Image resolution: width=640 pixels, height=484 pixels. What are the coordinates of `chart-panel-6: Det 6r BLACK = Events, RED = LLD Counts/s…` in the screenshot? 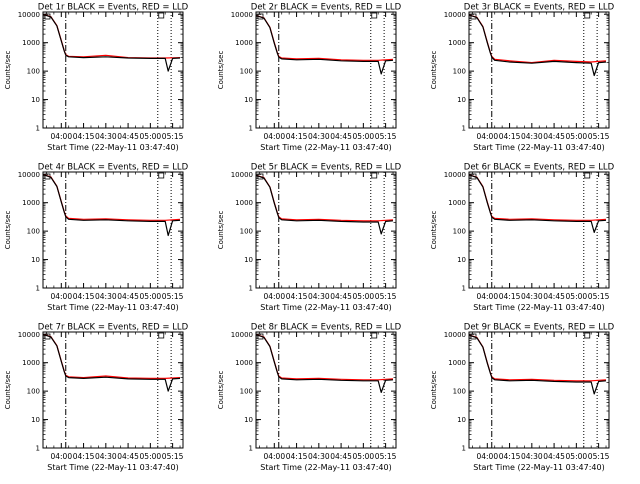 It's located at (522, 238).